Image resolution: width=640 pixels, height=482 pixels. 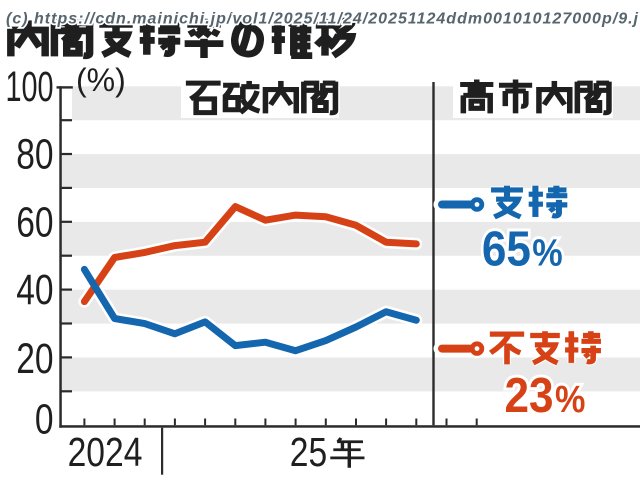 I want to click on svg-text: 40, so click(x=34, y=290).